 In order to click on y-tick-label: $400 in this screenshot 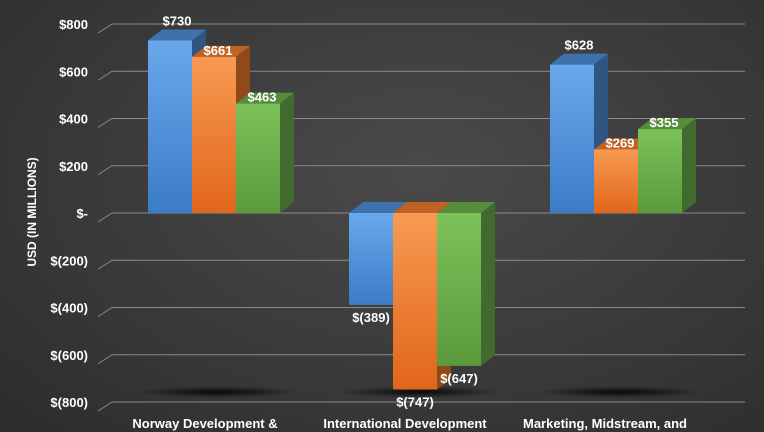, I will do `click(73, 119)`.